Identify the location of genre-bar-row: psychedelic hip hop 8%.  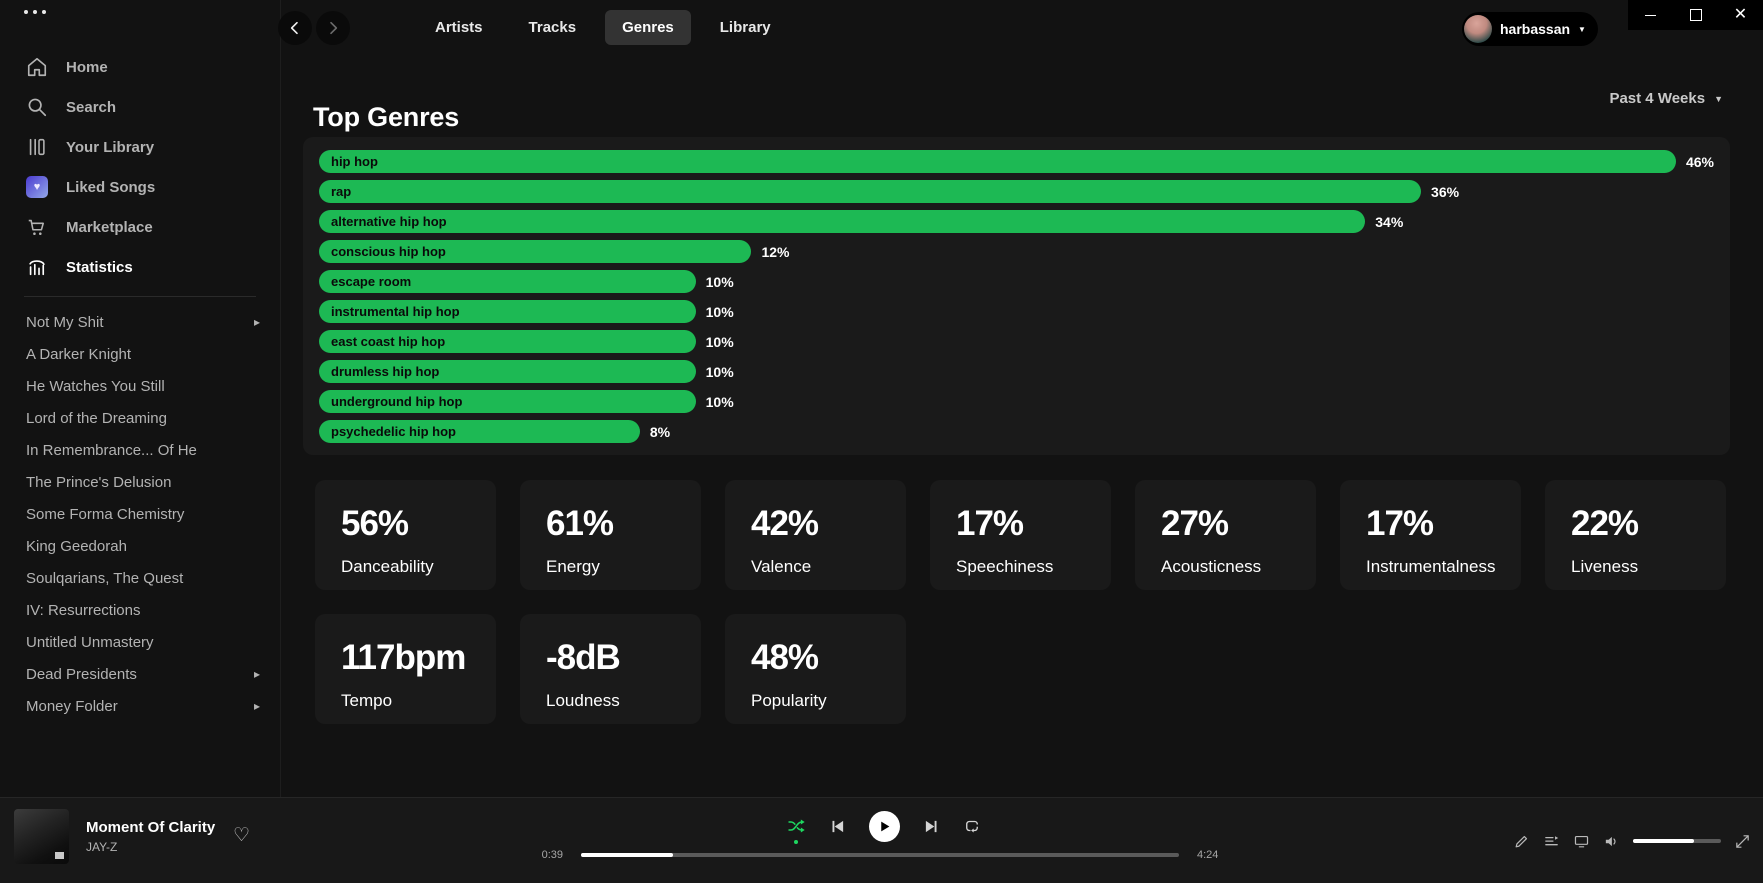
(1016, 431).